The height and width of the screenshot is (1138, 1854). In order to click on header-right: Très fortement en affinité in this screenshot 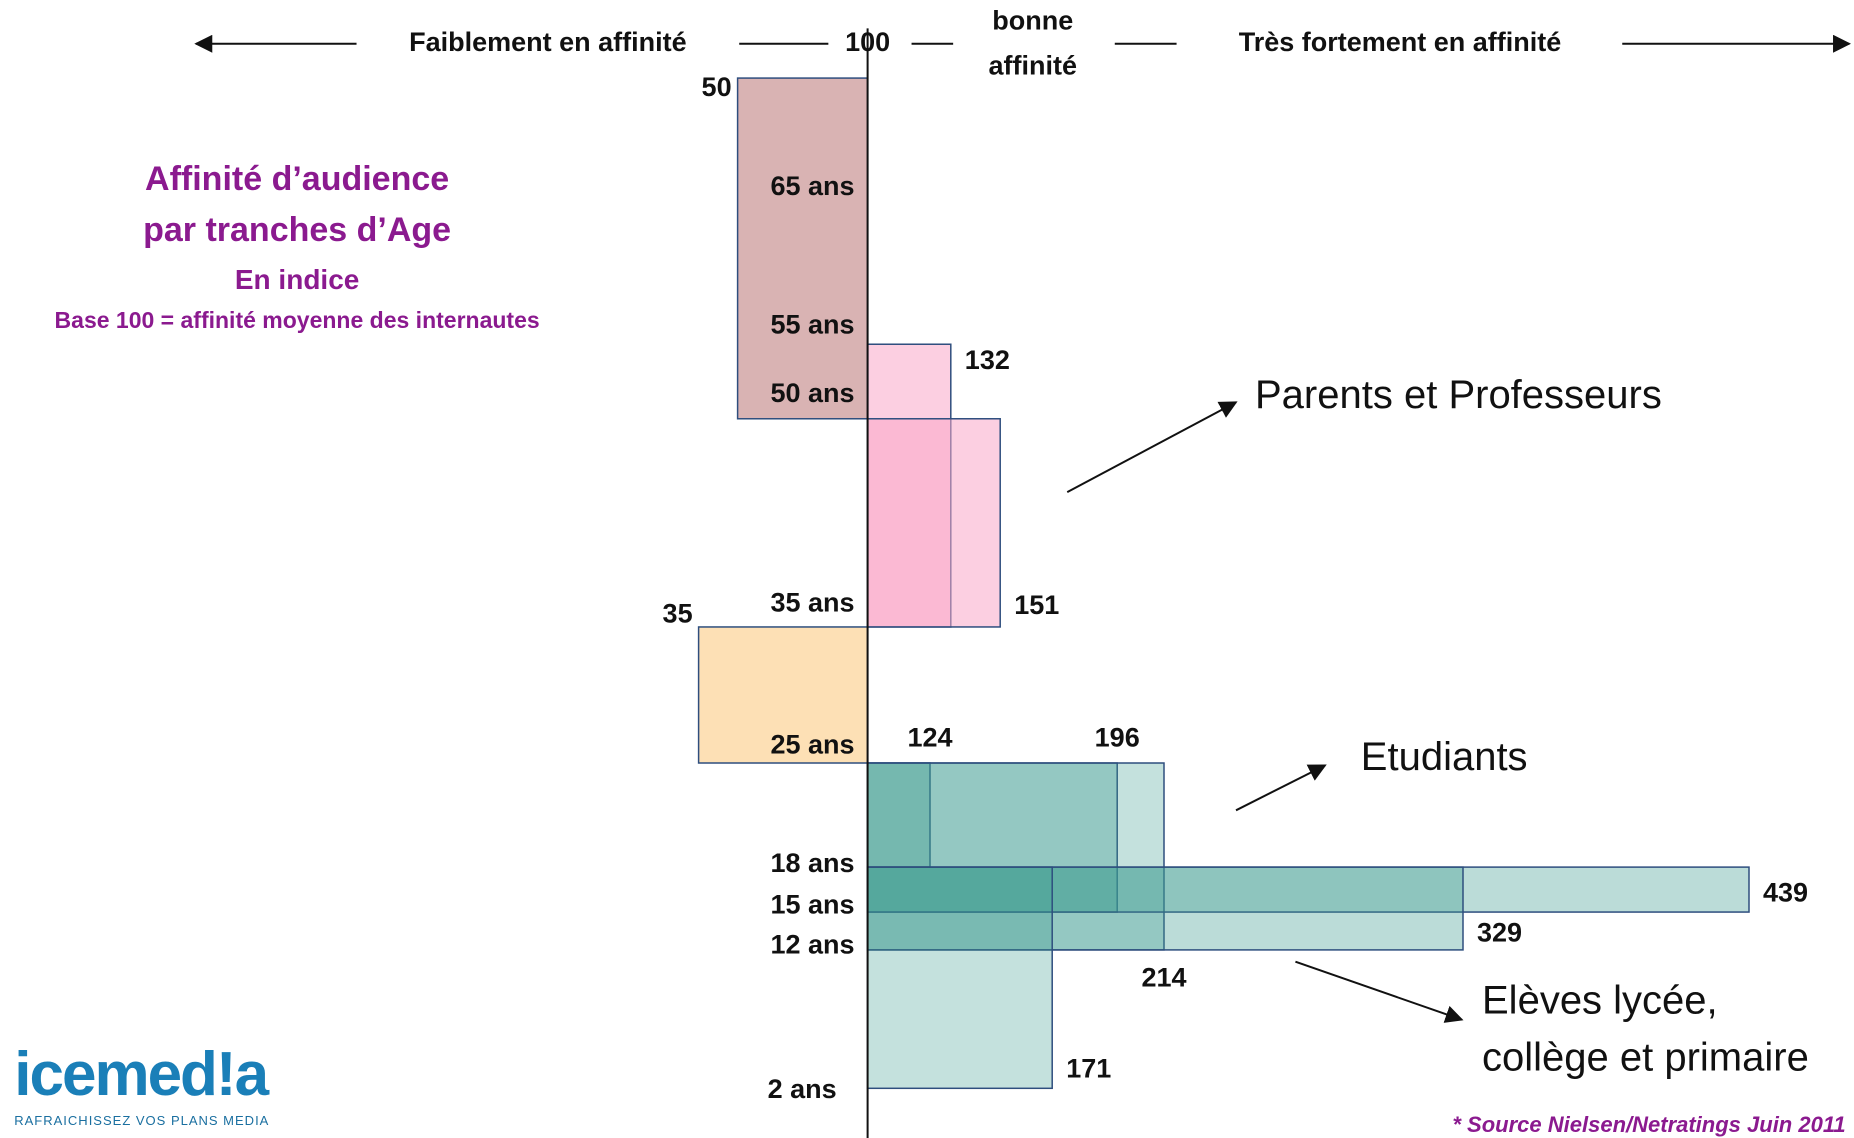, I will do `click(1400, 42)`.